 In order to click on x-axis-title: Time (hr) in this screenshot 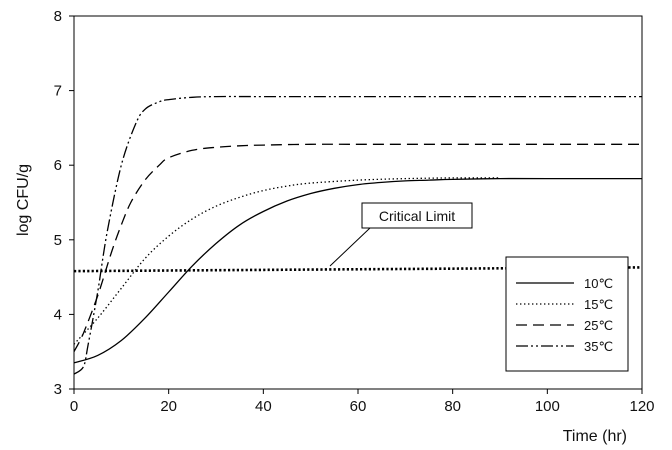, I will do `click(595, 436)`.